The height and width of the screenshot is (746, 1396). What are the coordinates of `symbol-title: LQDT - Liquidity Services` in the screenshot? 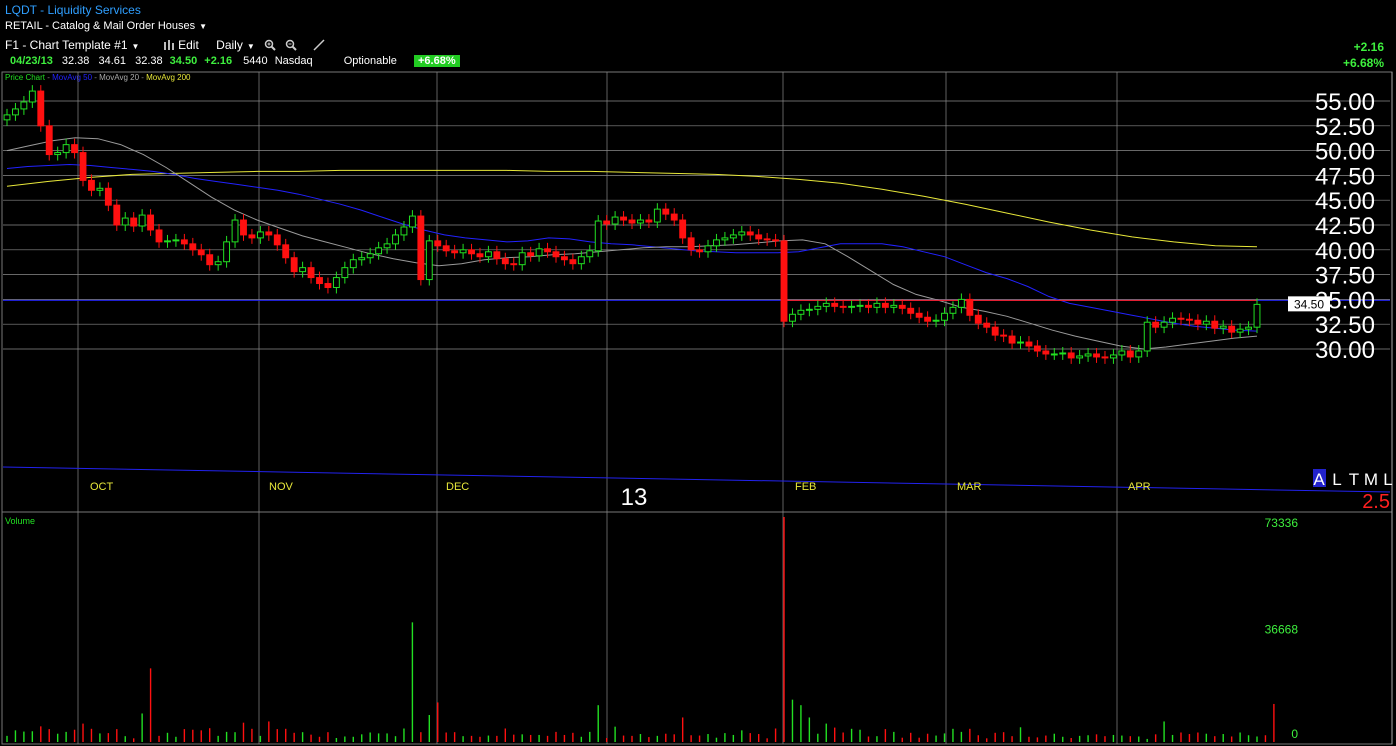 It's located at (73, 10).